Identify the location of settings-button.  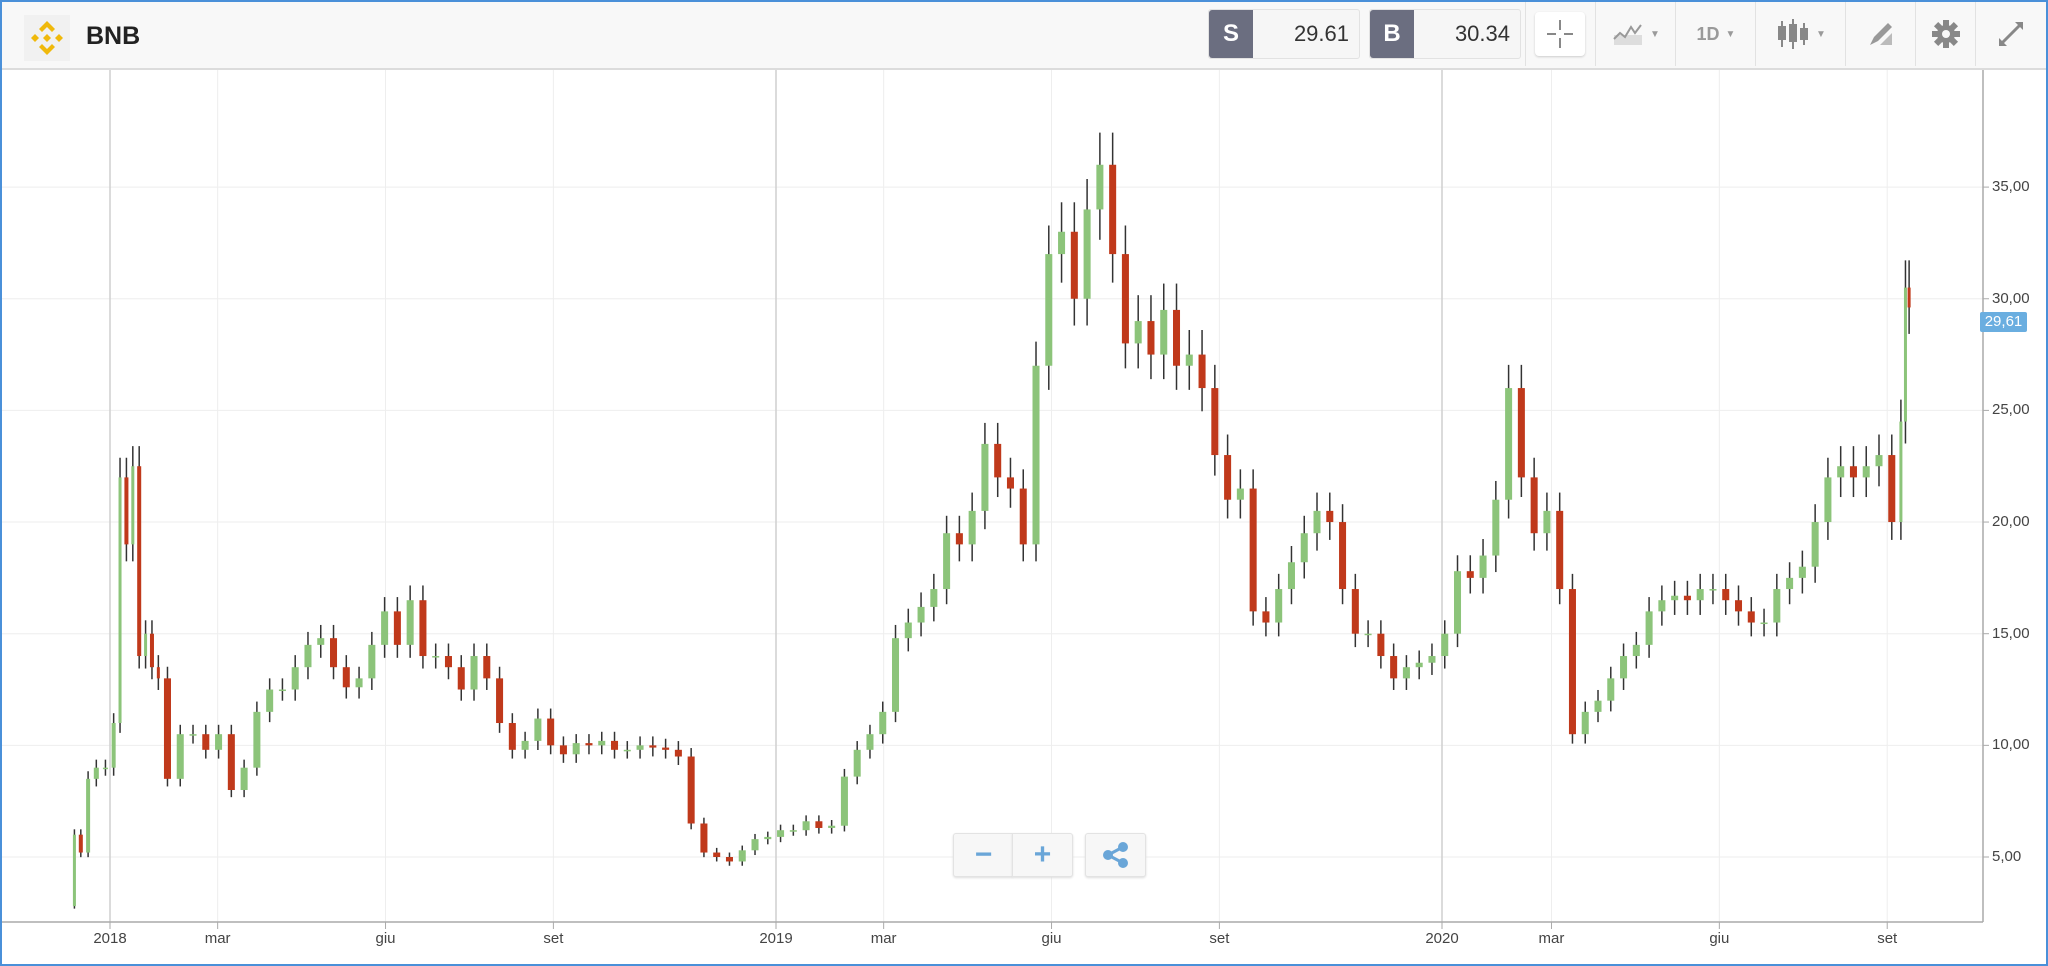
(1945, 34).